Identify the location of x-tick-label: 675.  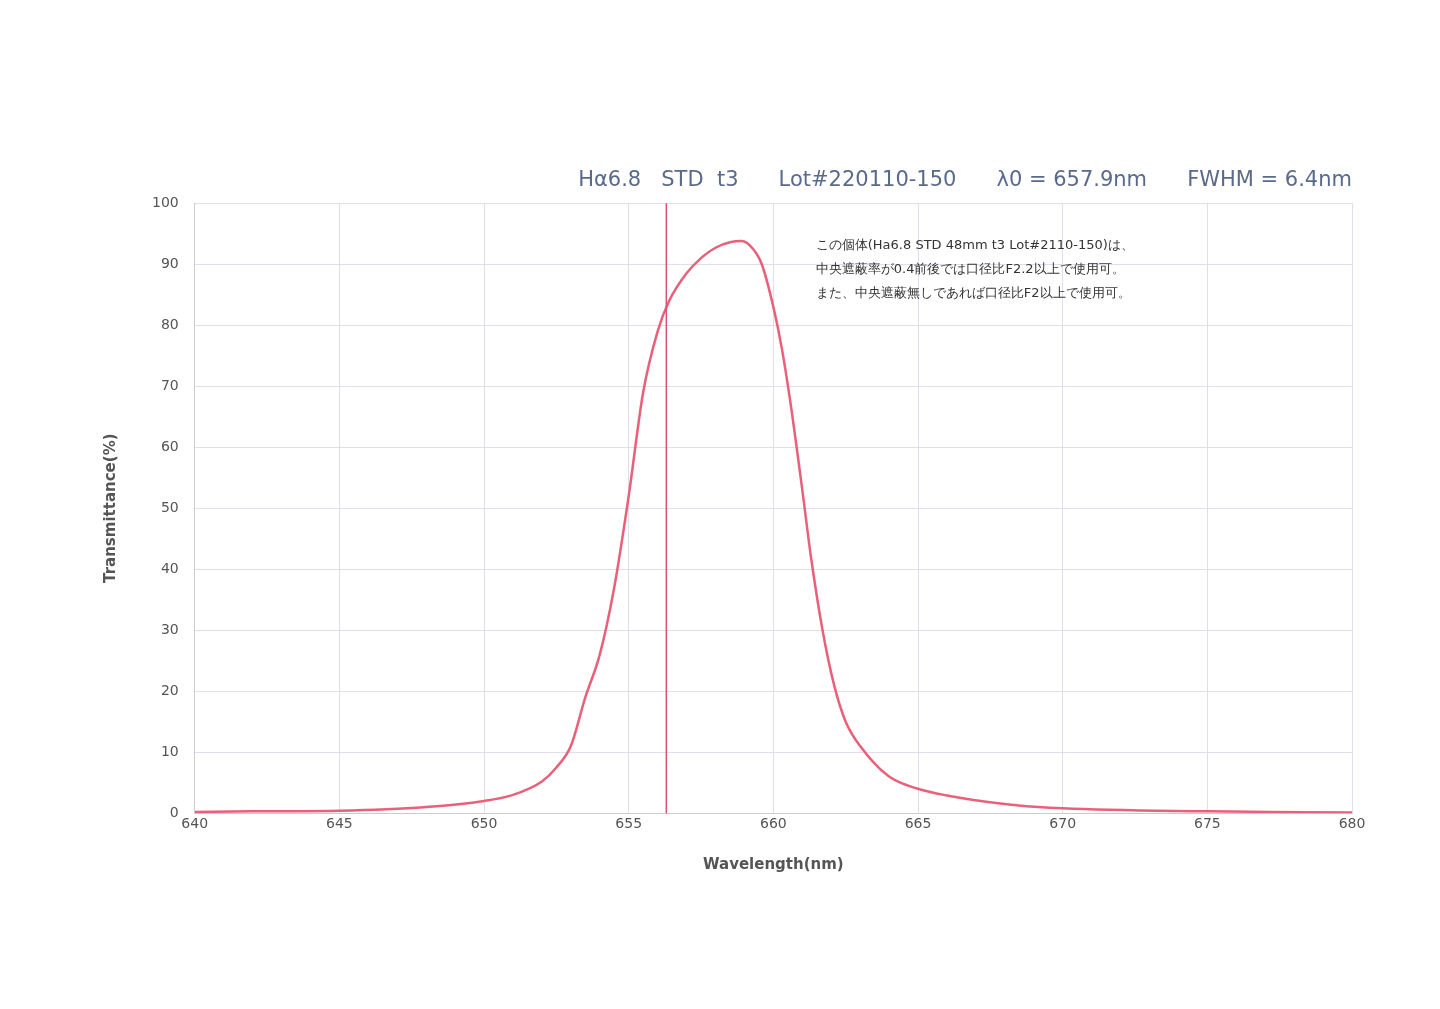
(1207, 823).